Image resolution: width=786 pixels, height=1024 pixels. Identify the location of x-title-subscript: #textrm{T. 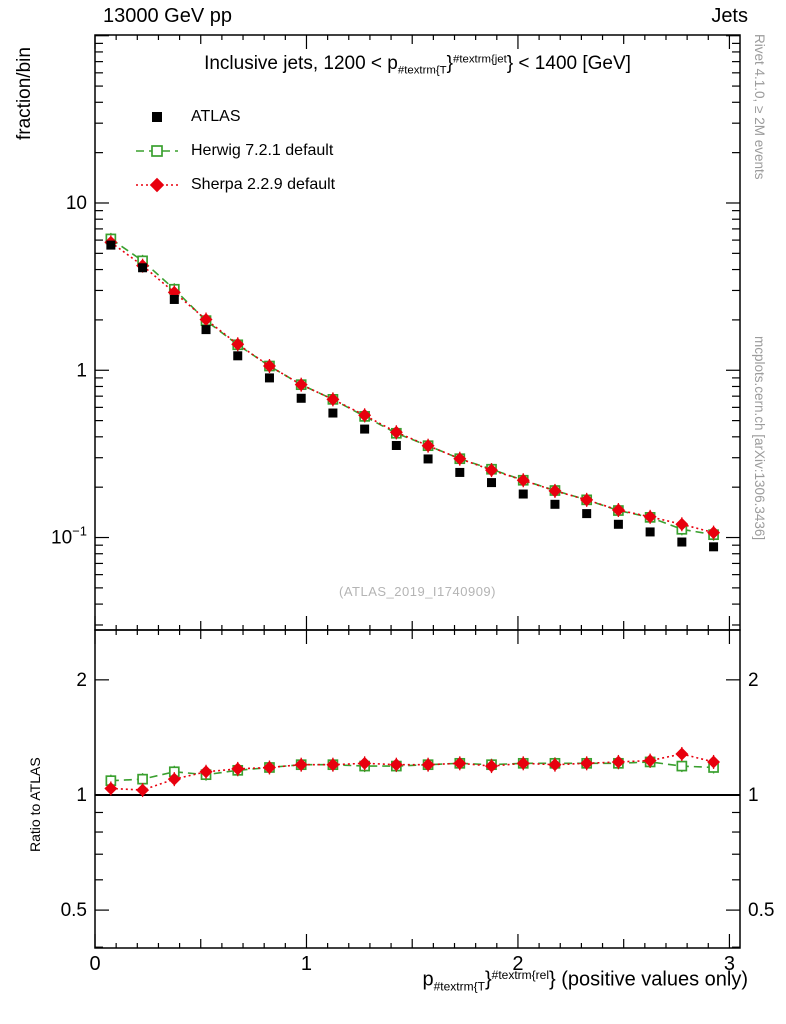
(459, 986).